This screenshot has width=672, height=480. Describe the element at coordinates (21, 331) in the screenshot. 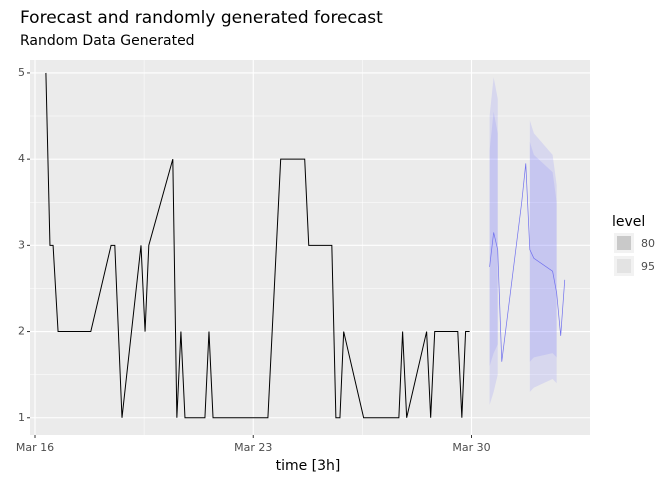

I see `y-tick-label: 2` at that location.